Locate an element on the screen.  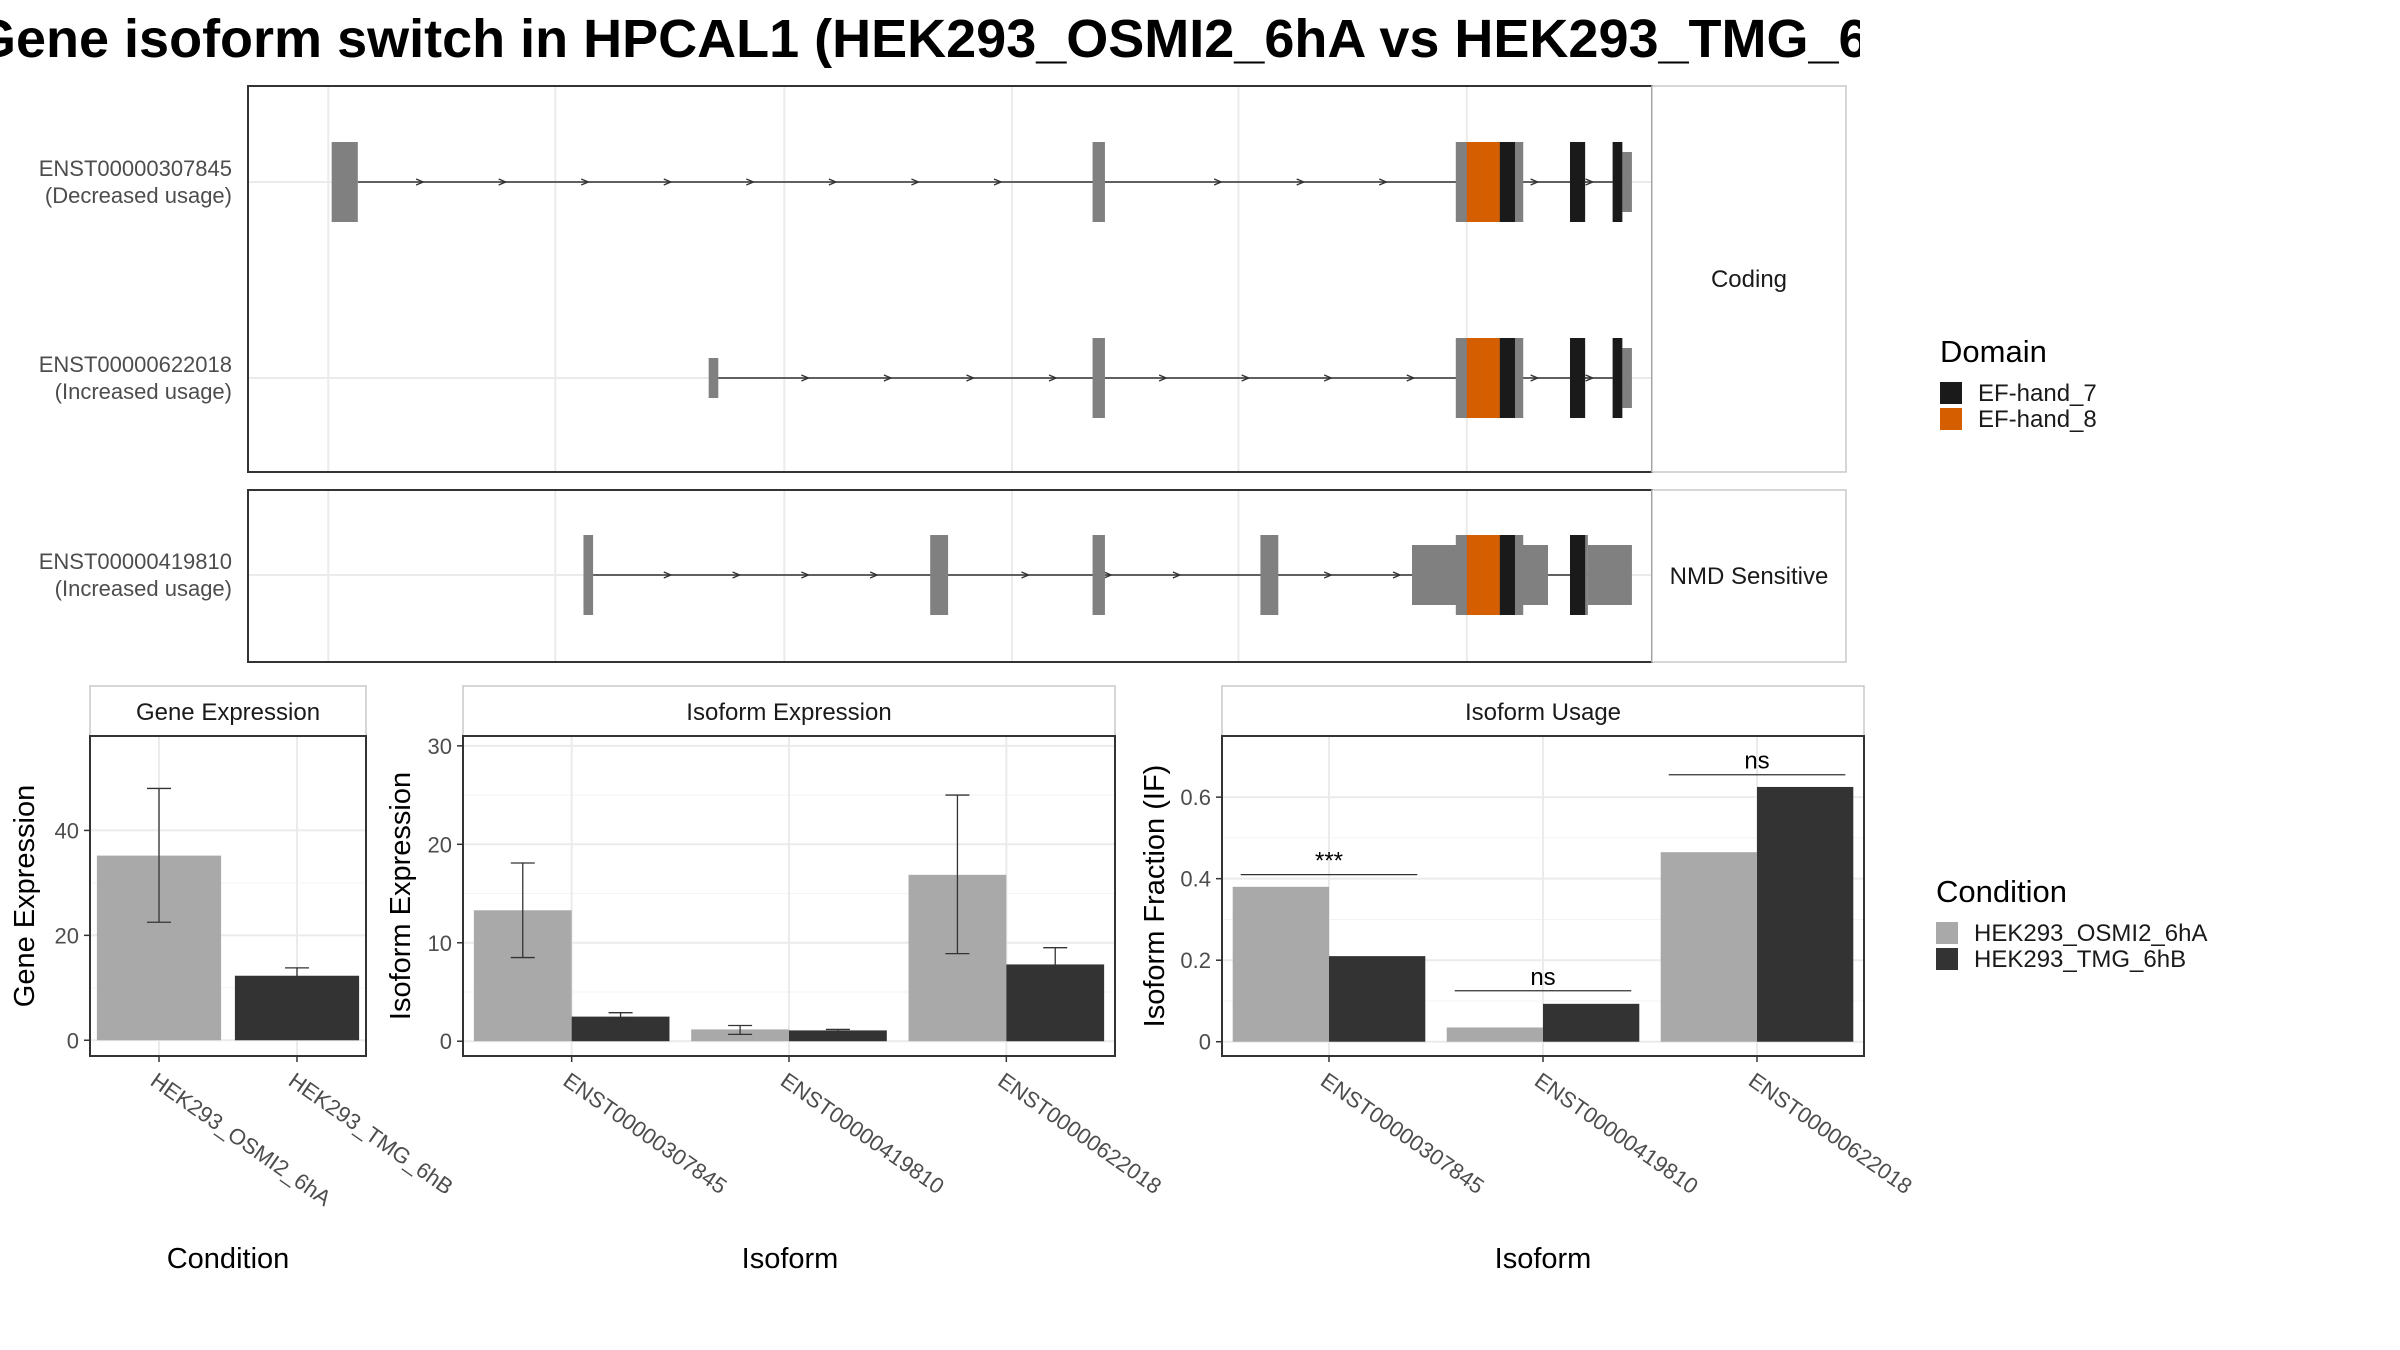
transcript-label: ENST00000622018 is located at coordinates (135, 364).